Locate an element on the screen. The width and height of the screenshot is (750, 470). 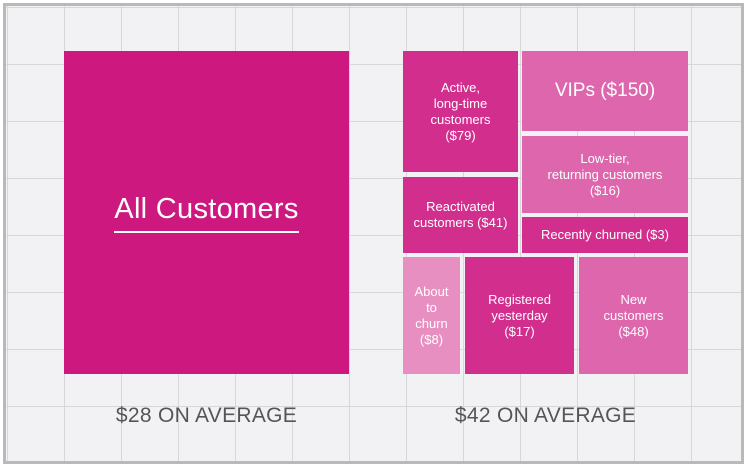
all-customers-average: $28 ON AVERAGE is located at coordinates (206, 415).